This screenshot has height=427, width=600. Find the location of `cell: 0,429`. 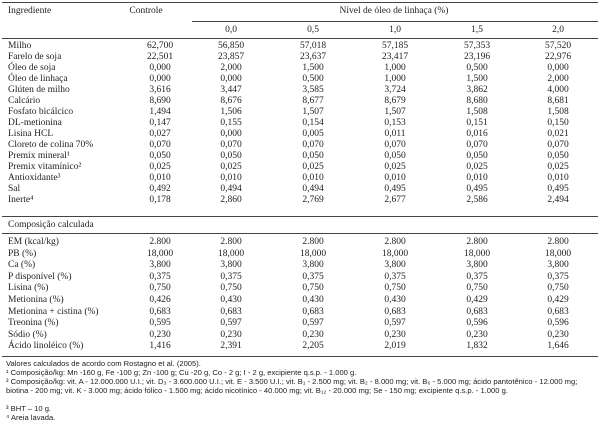

cell: 0,429 is located at coordinates (558, 300).